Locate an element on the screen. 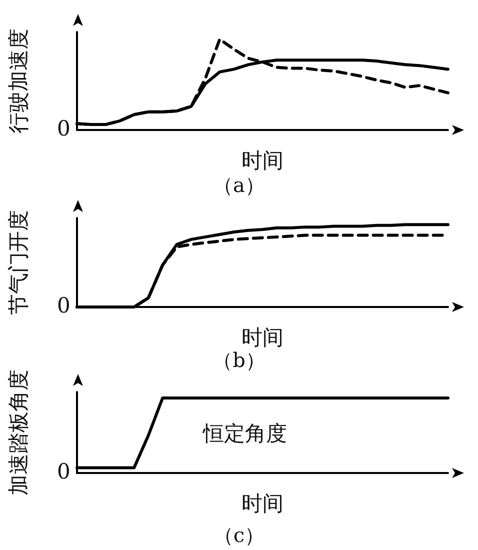 This screenshot has height=550, width=478. text: （a） is located at coordinates (239, 185).